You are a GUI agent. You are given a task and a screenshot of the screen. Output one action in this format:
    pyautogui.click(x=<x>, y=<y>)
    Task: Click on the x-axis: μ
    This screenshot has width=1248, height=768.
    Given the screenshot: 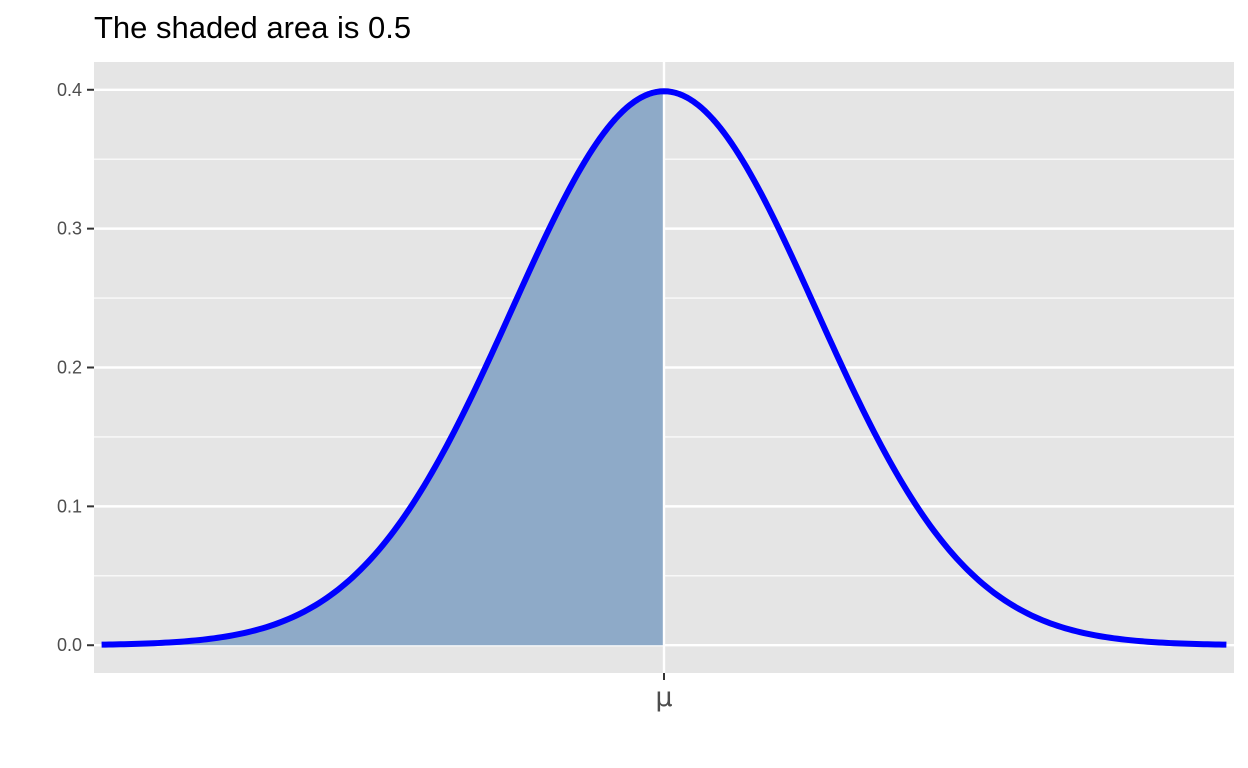 What is the action you would take?
    pyautogui.click(x=664, y=693)
    